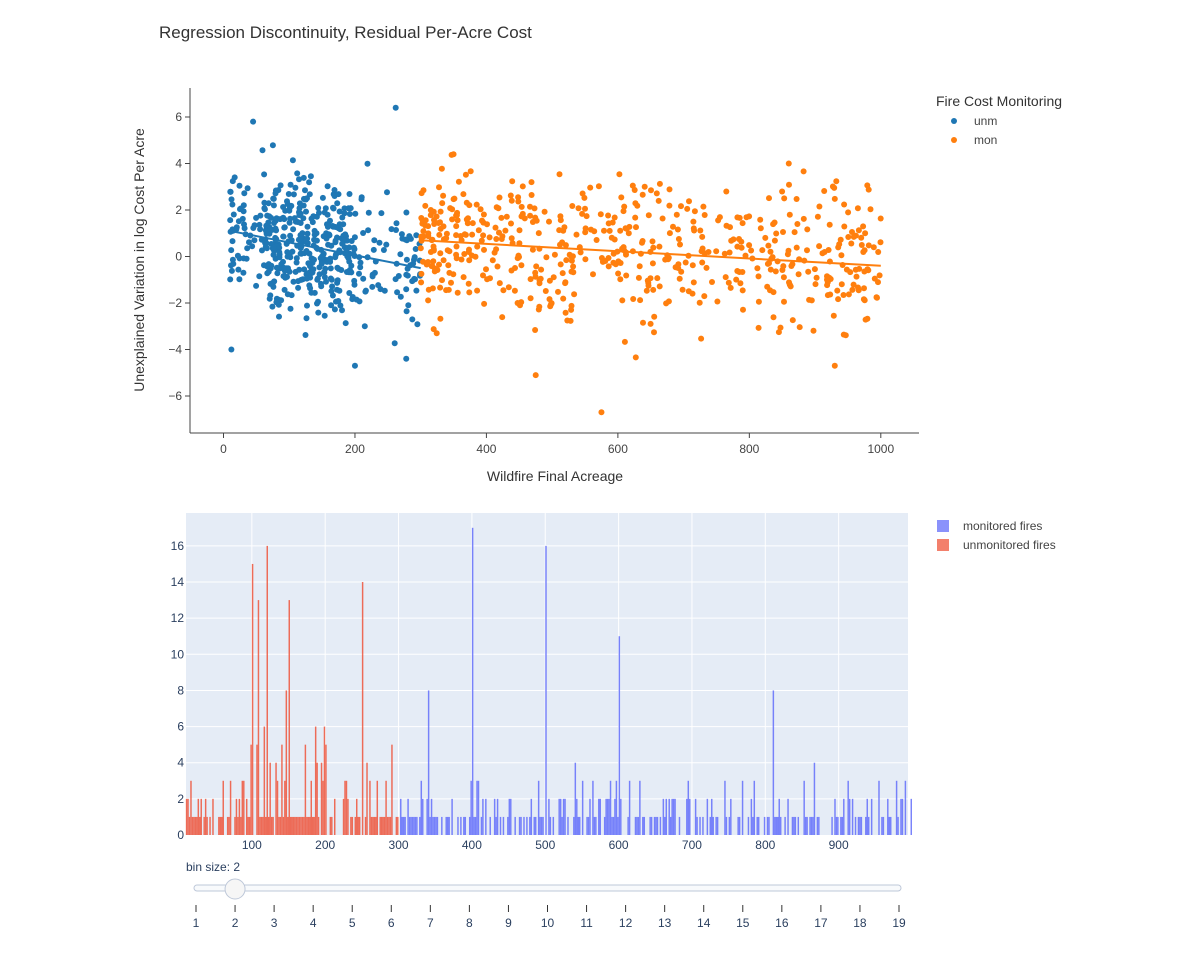 The width and height of the screenshot is (1193, 966). What do you see at coordinates (999, 120) in the screenshot?
I see `scatter-legend: Fire Cost Monitoring unm mon` at bounding box center [999, 120].